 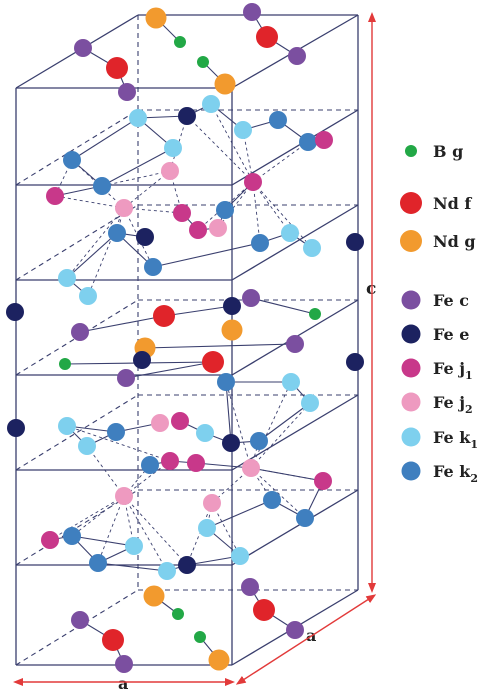 What do you see at coordinates (411, 334) in the screenshot?
I see `legend-swatch-fe-e` at bounding box center [411, 334].